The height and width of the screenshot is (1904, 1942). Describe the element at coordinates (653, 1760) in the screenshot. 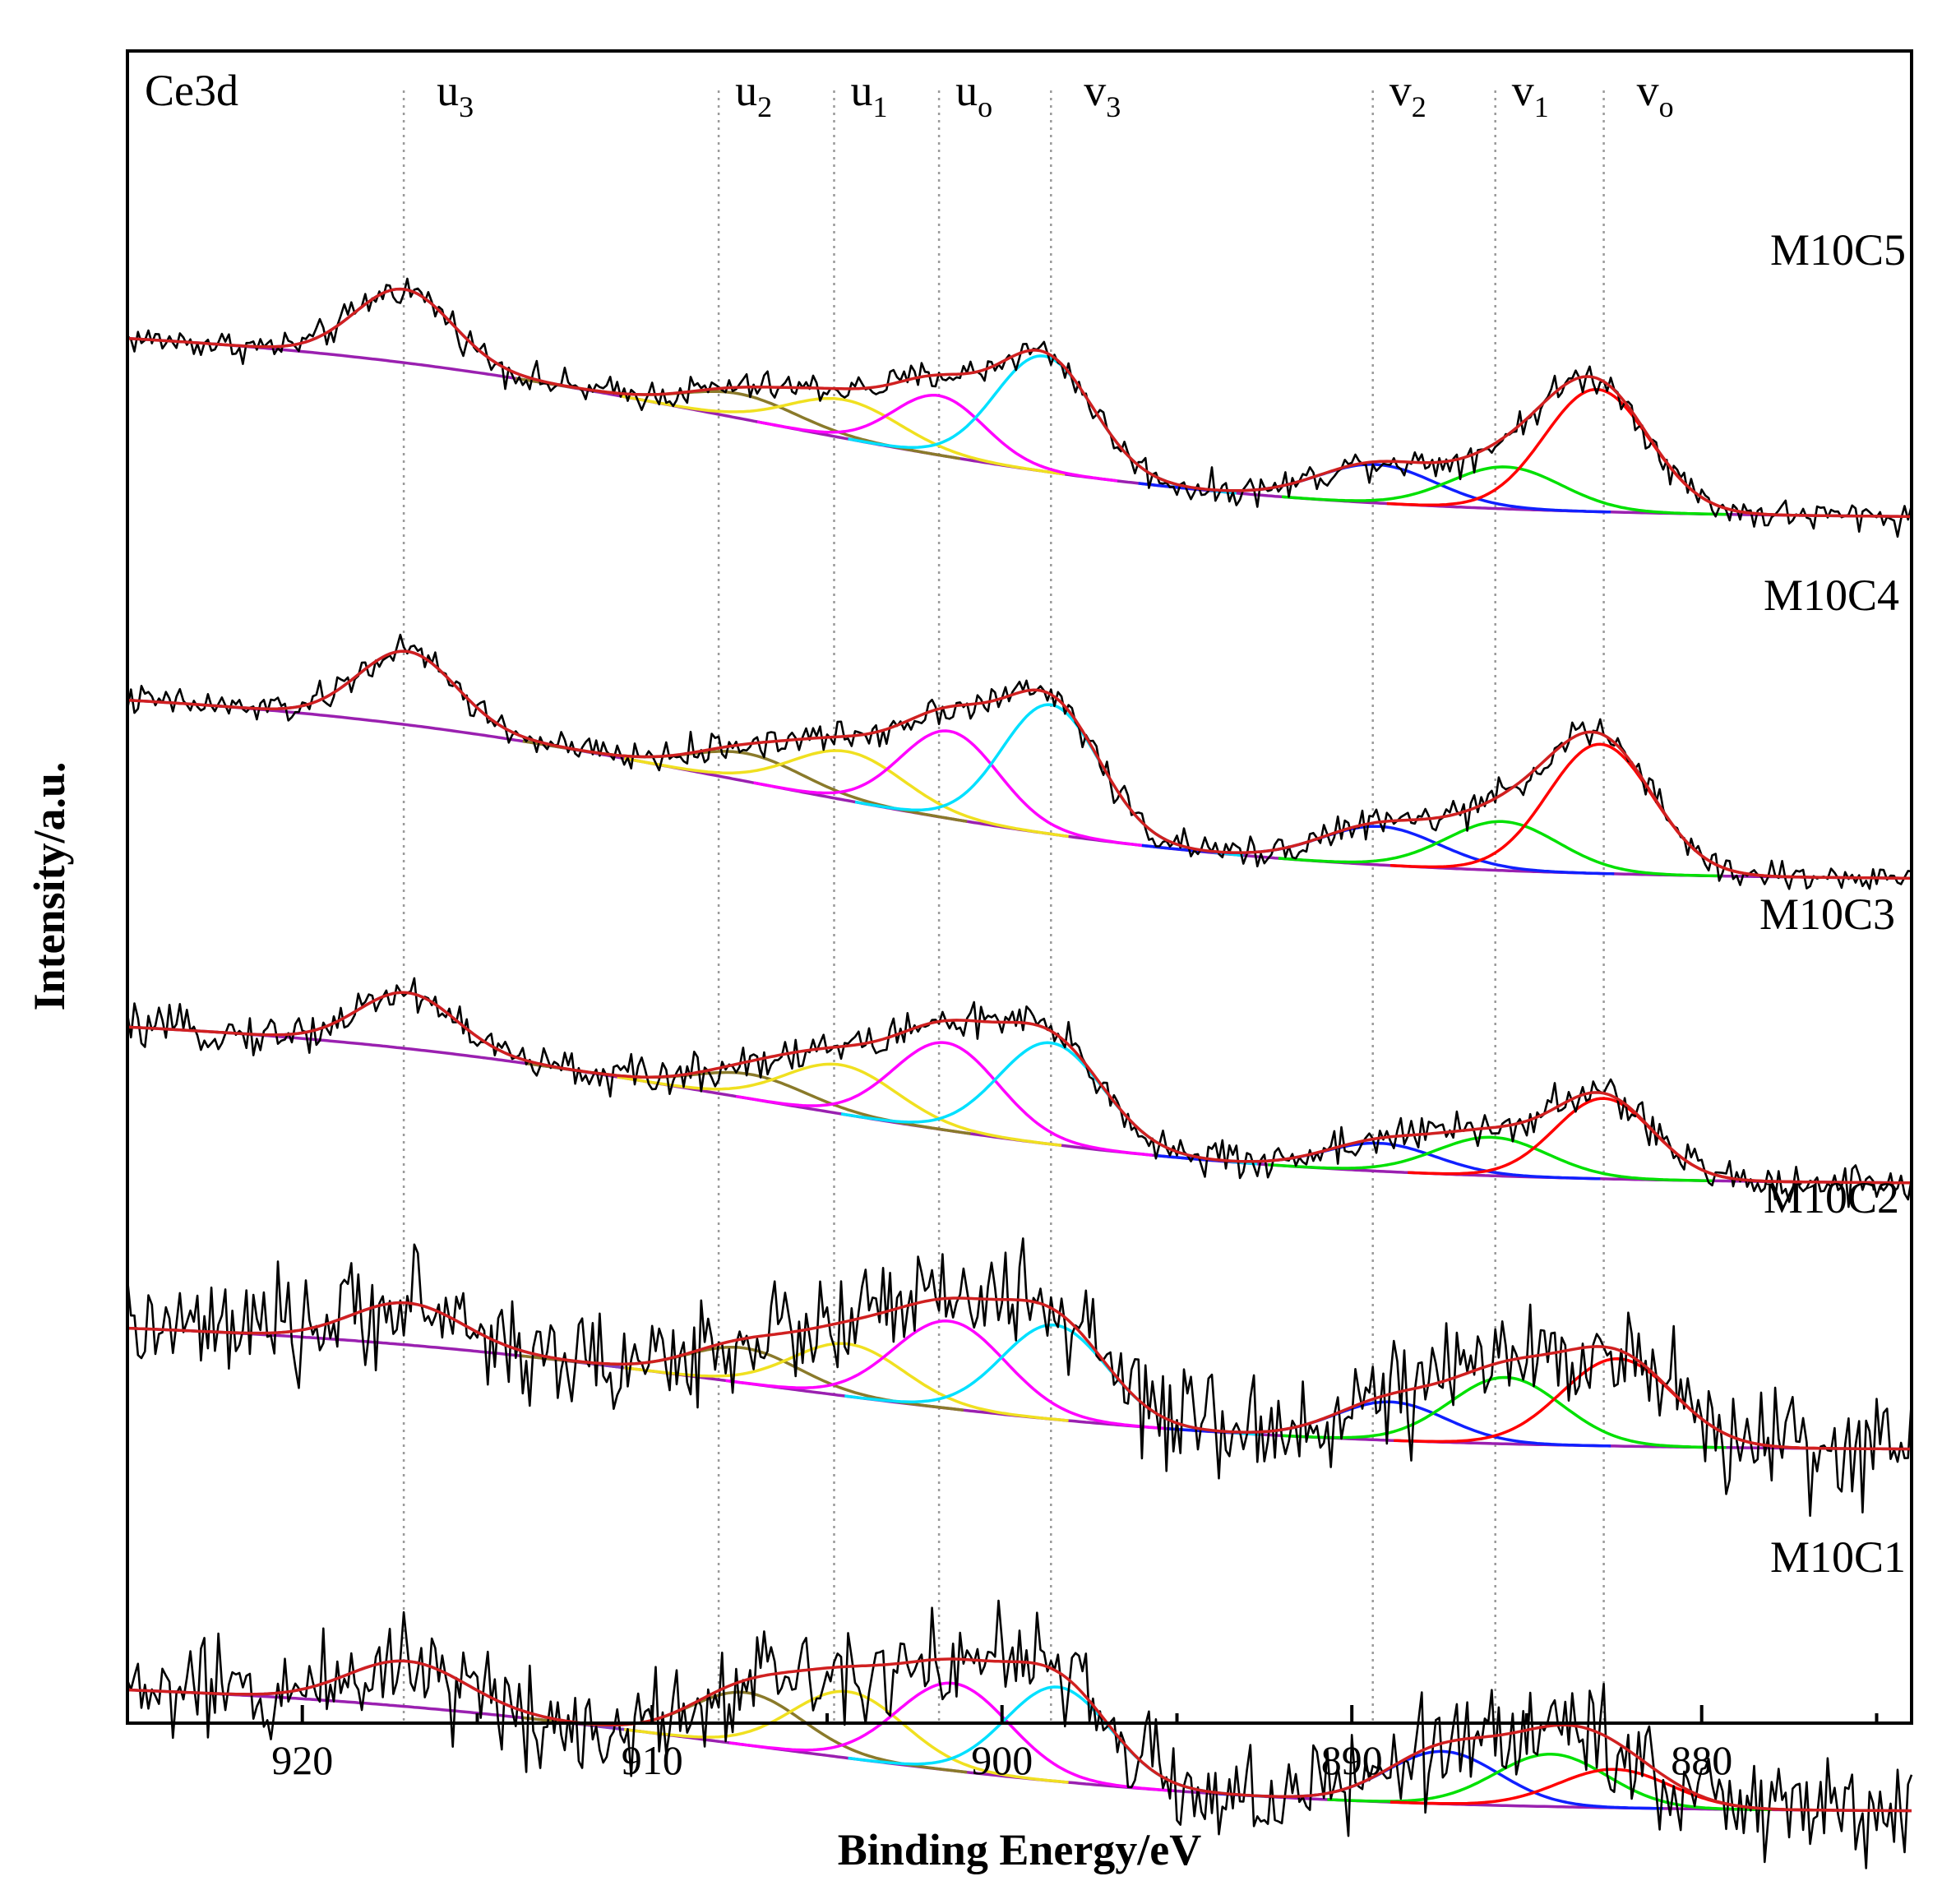

I see `x-tick-label-910: 910` at that location.